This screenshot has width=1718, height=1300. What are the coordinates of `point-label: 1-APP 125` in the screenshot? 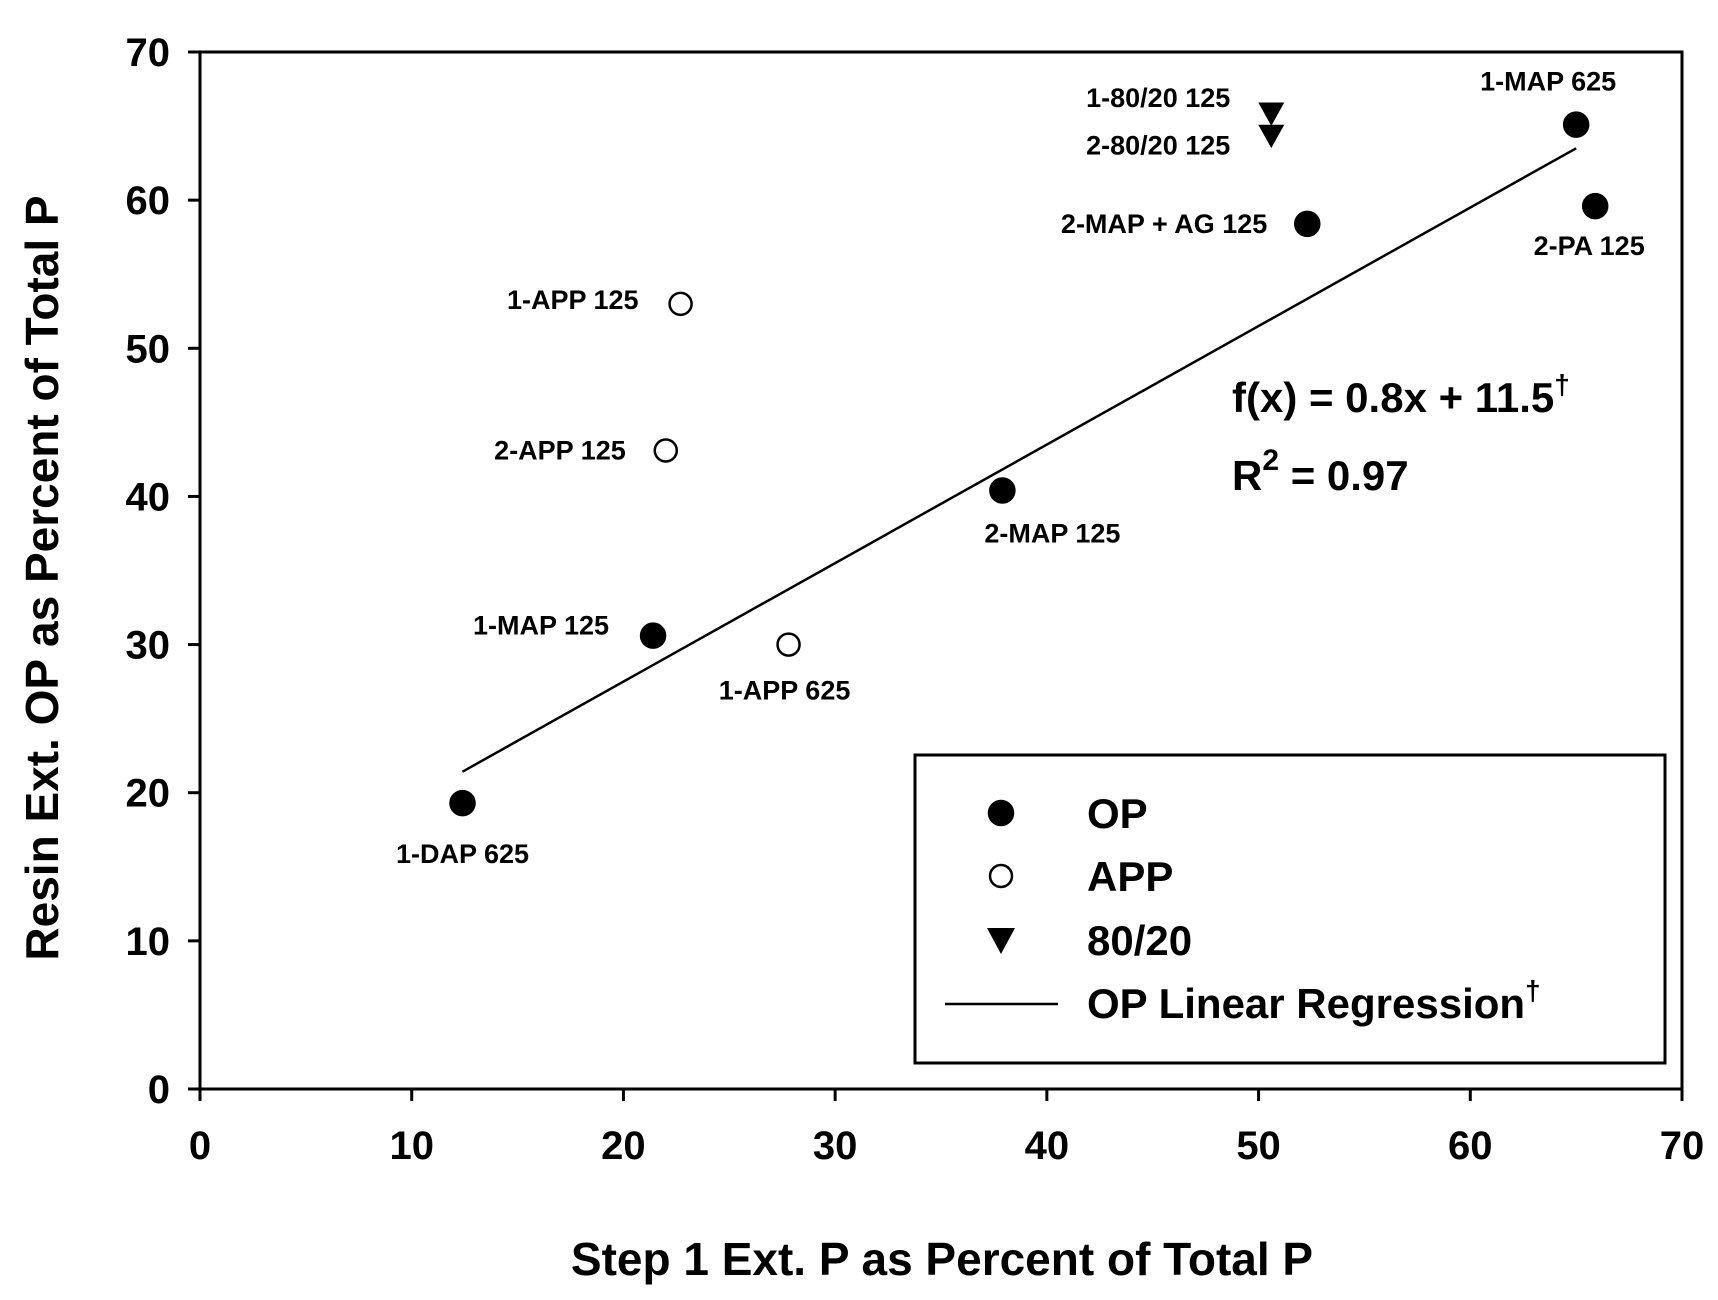 It's located at (573, 300).